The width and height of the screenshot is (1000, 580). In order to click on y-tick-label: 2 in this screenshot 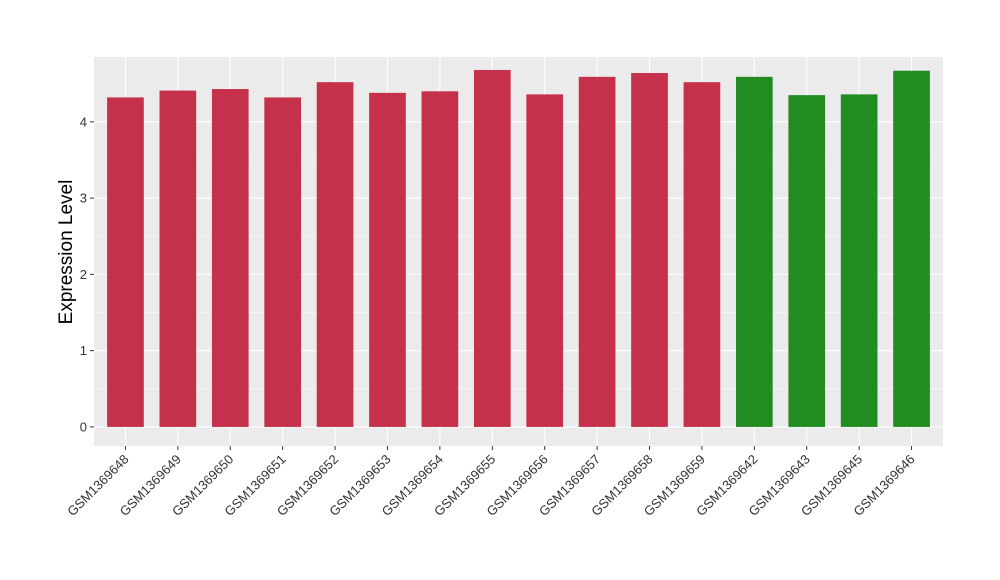, I will do `click(83, 274)`.